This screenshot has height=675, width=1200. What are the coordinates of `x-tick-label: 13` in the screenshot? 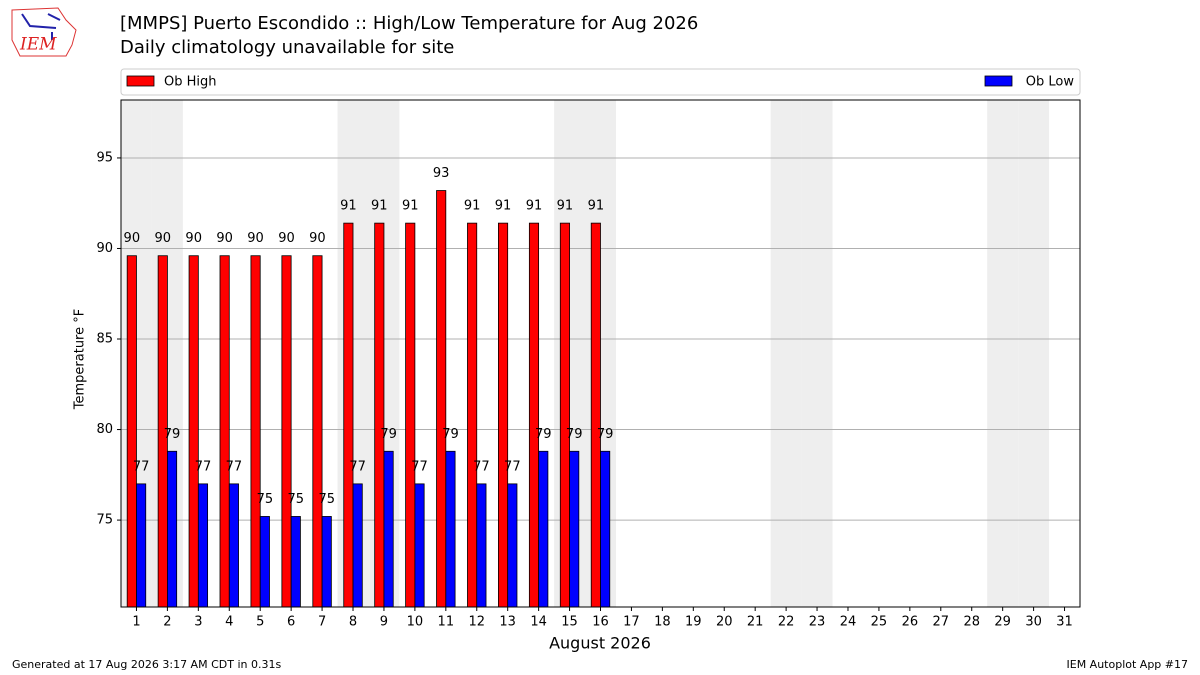 It's located at (507, 622).